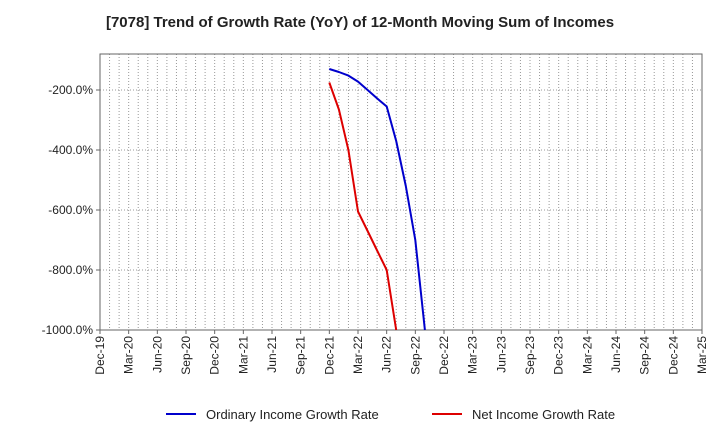  Describe the element at coordinates (559, 355) in the screenshot. I see `x-tick-label: Dec-23` at that location.